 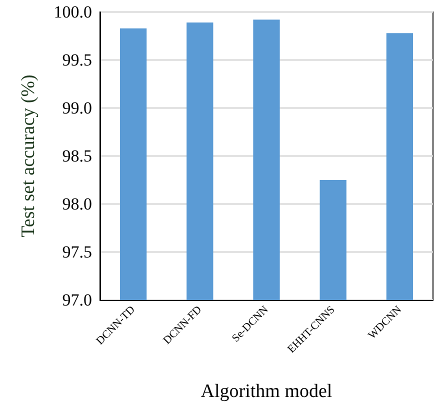 What do you see at coordinates (28, 156) in the screenshot?
I see `y-axis-title: Test set accuracy (%)` at bounding box center [28, 156].